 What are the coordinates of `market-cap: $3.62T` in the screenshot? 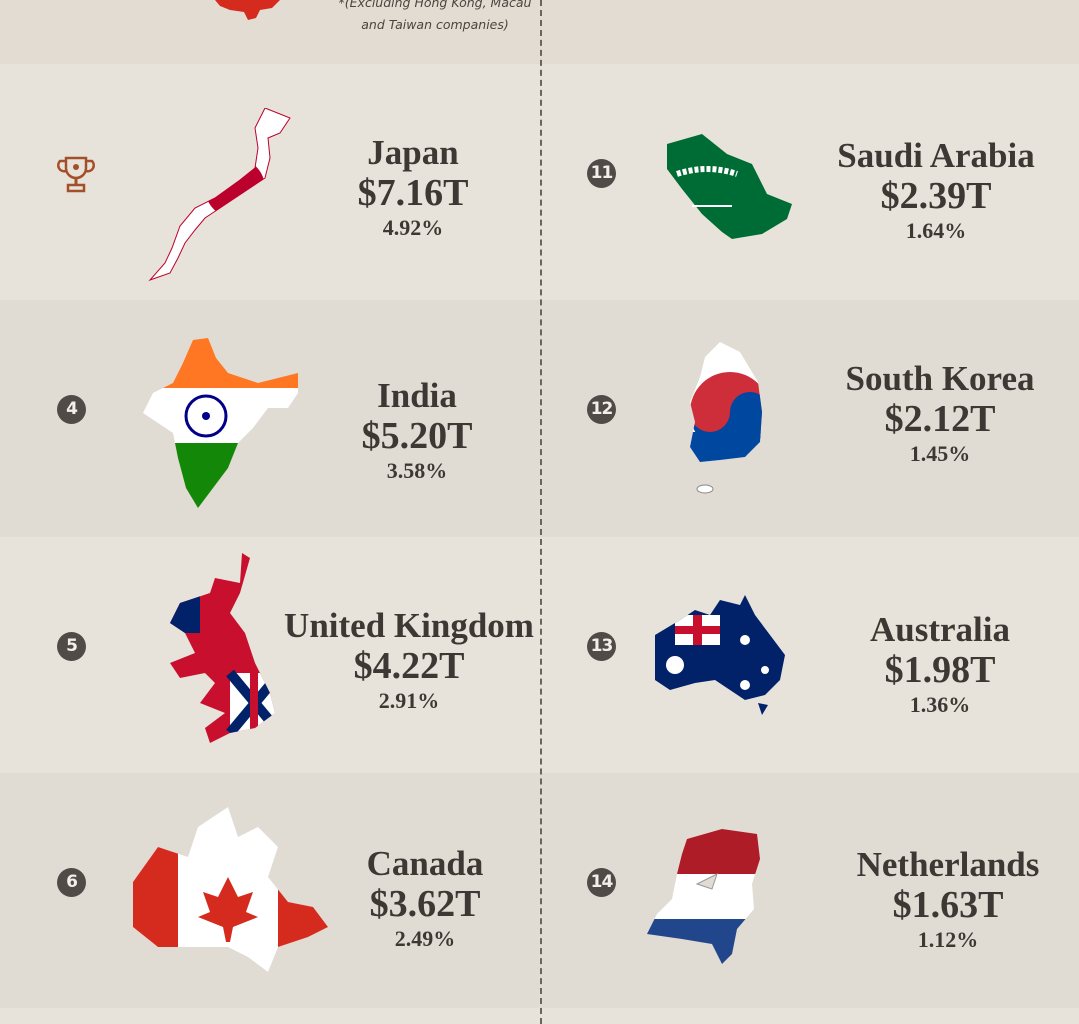 It's located at (425, 904).